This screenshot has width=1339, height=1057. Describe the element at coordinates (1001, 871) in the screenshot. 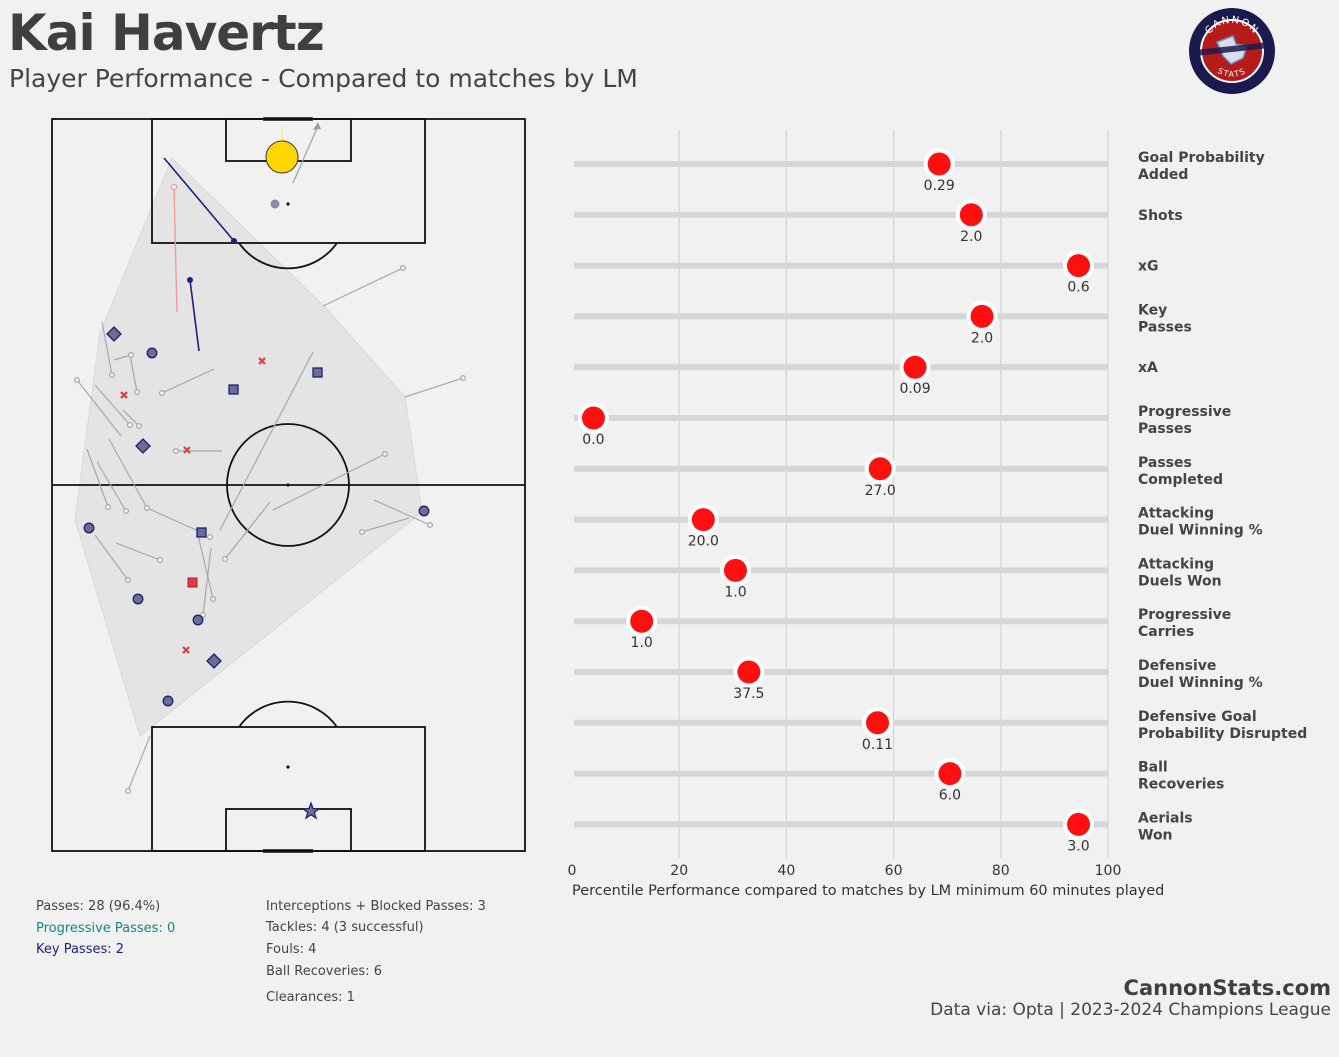

I see `x-tick-label: 80` at that location.